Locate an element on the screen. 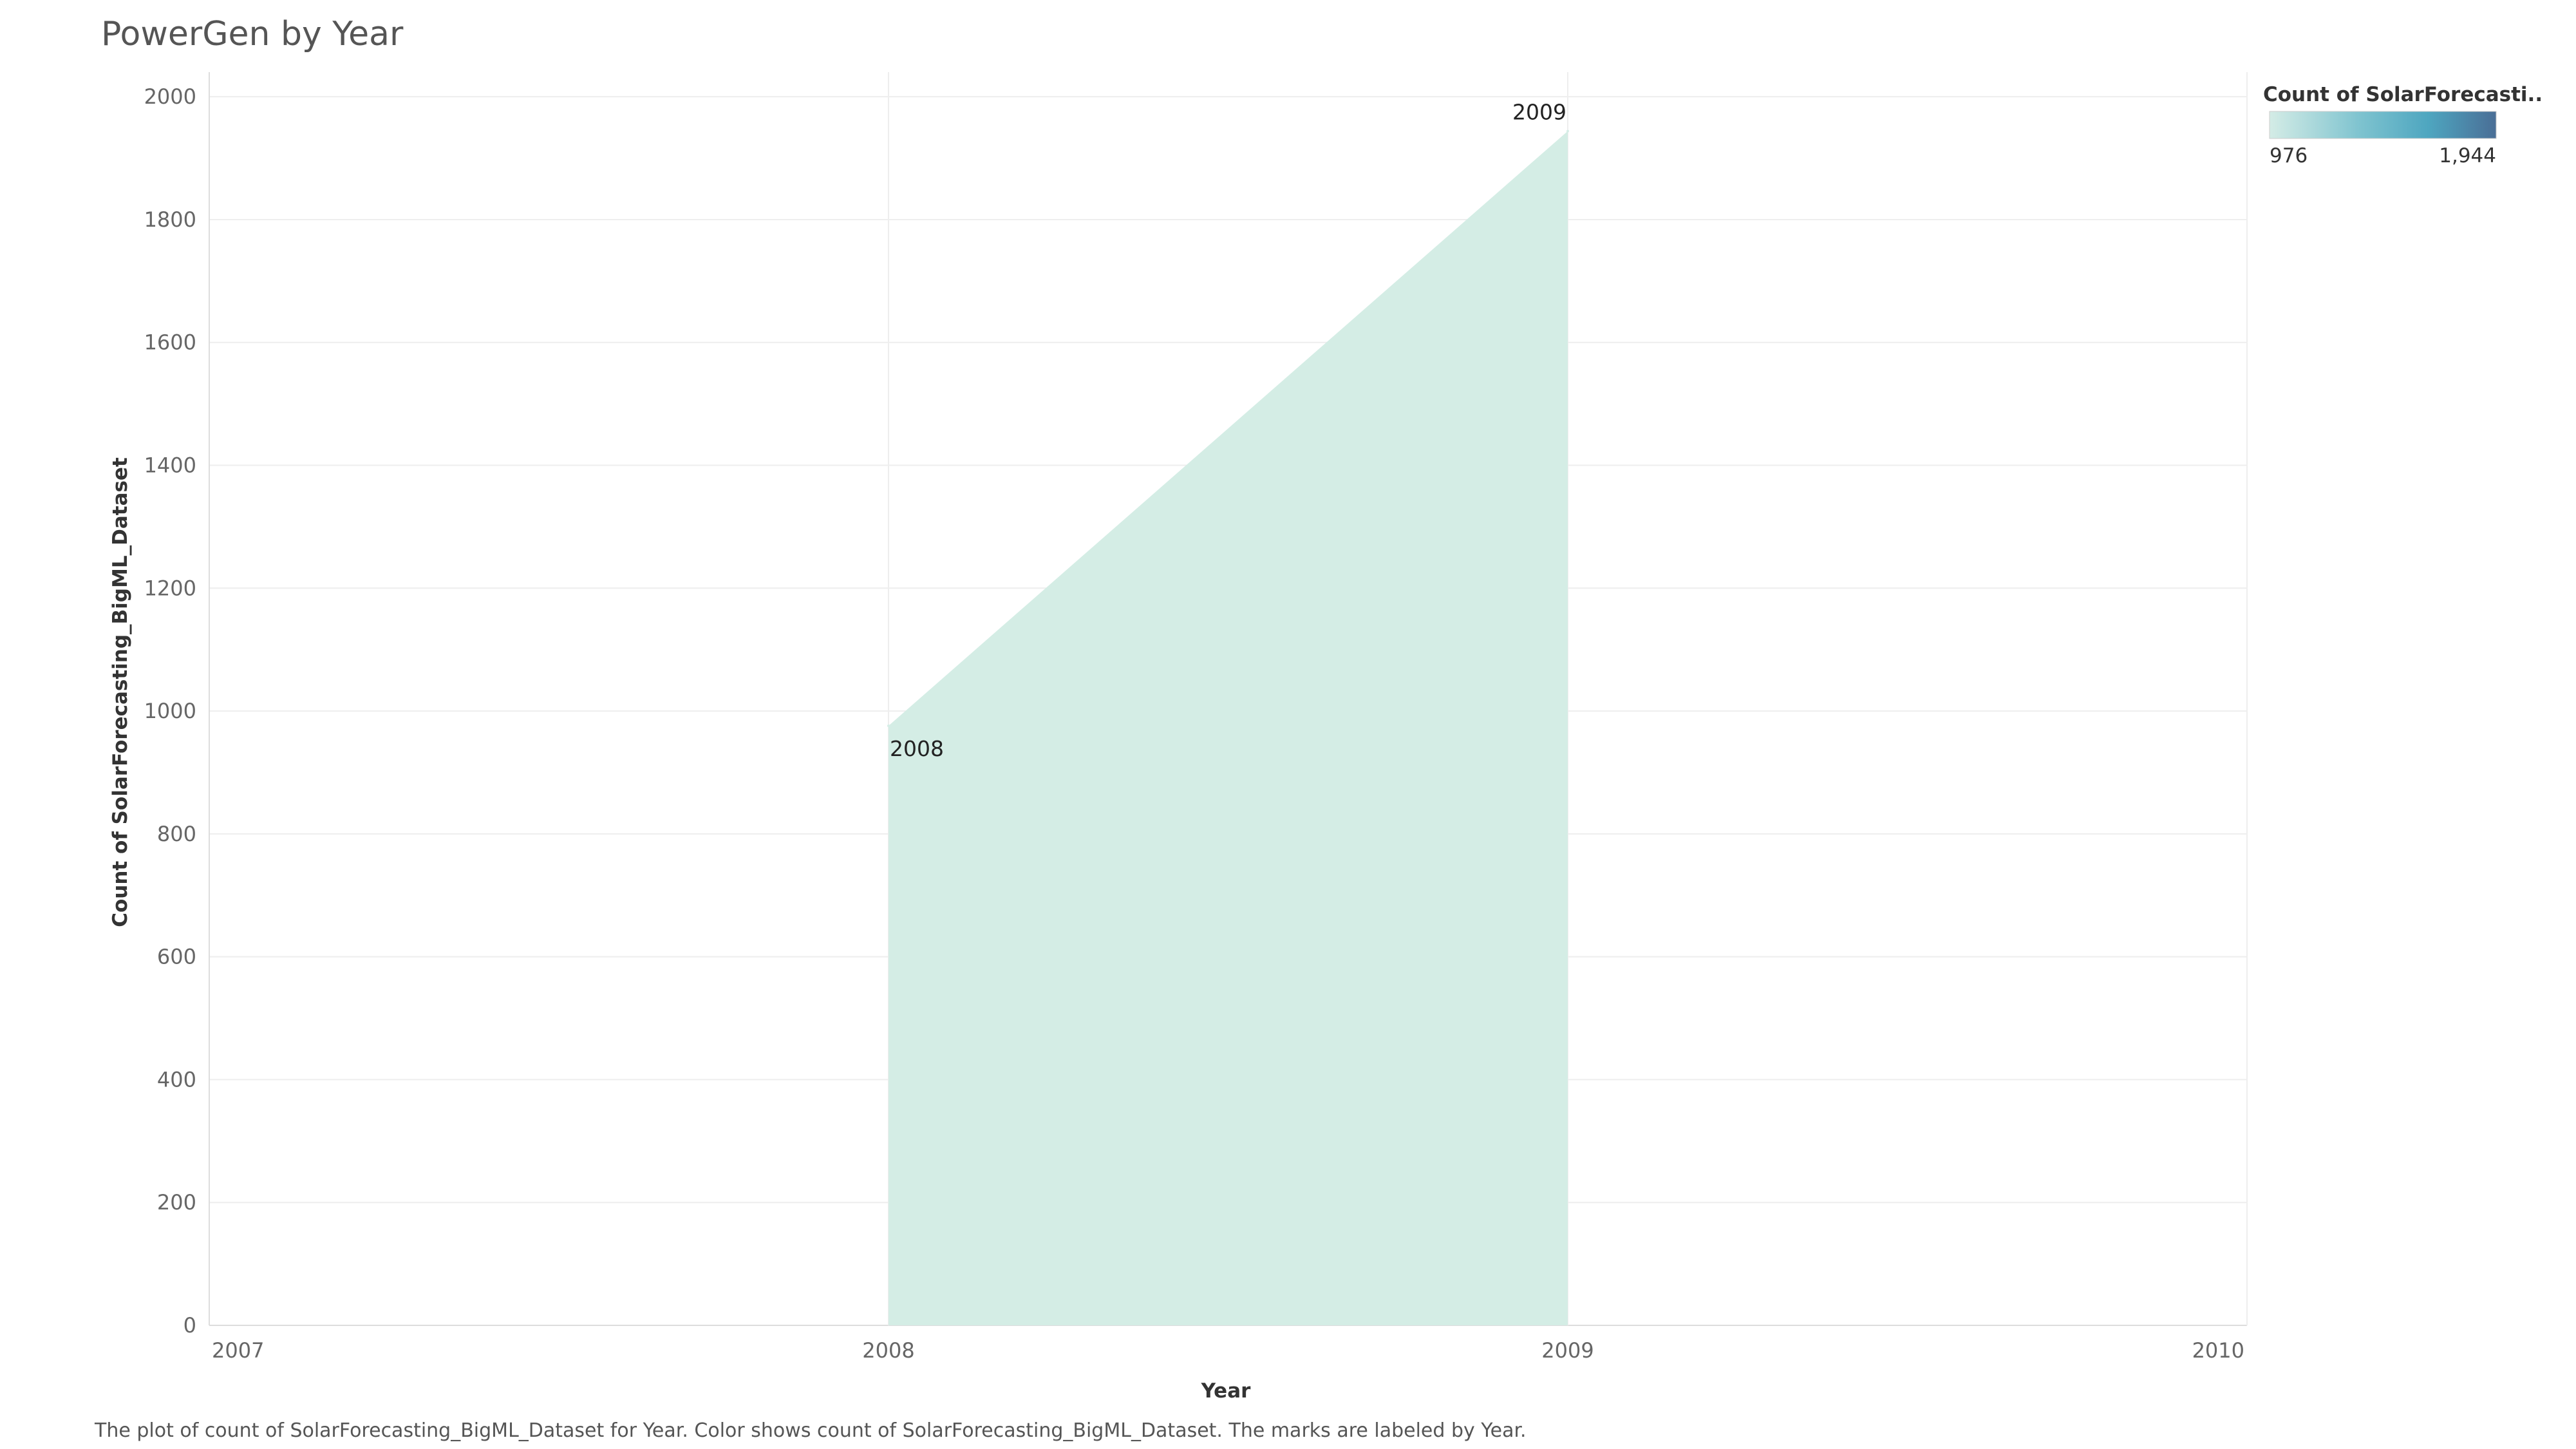 The width and height of the screenshot is (2576, 1449). x-axis-ticks: 2007 2008 2009 2010 is located at coordinates (1228, 1351).